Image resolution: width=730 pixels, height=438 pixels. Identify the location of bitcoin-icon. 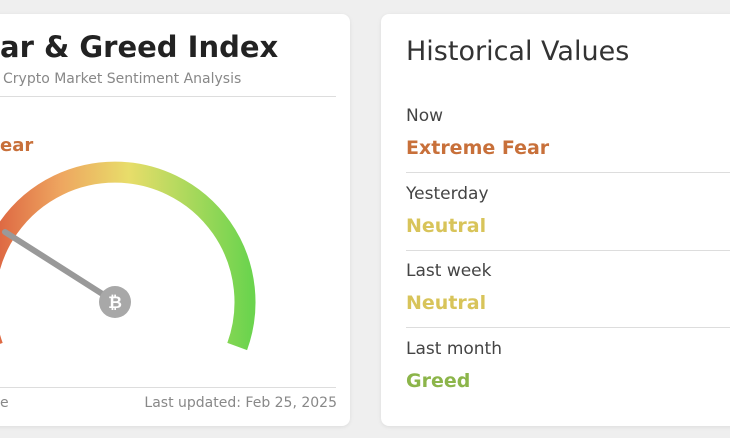
(115, 302).